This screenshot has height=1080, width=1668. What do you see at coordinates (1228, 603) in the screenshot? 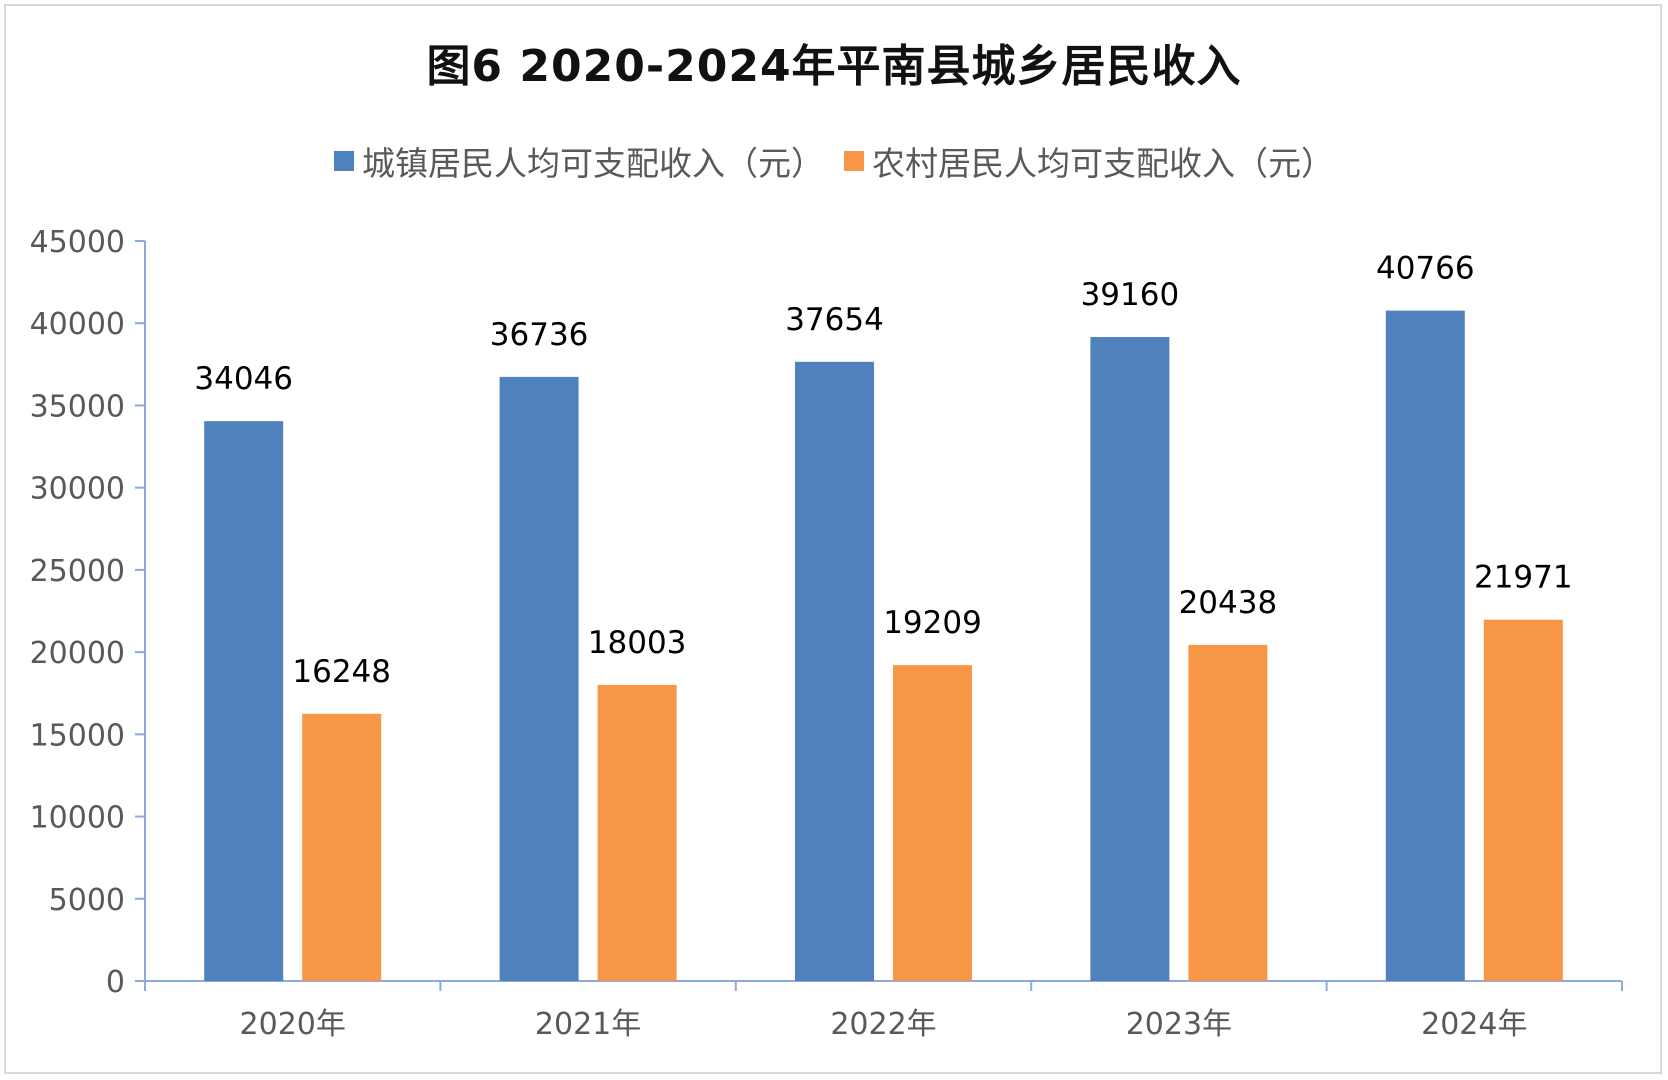
I see `data-label-rural: 20438` at bounding box center [1228, 603].